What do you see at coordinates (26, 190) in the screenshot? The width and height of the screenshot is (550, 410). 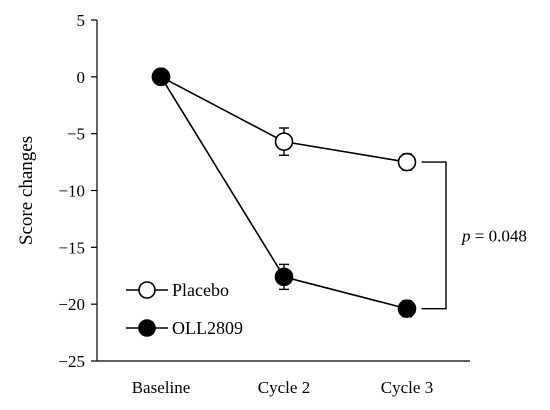 I see `y-axis-title: Score changes` at bounding box center [26, 190].